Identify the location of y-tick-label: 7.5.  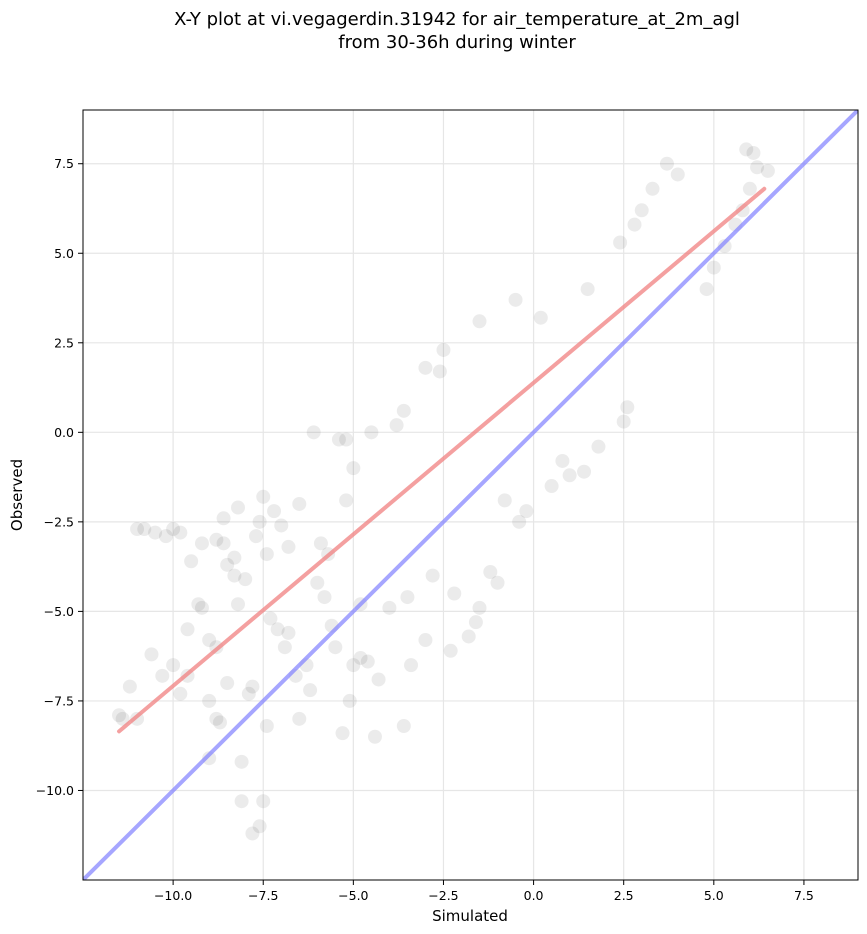
(64, 163).